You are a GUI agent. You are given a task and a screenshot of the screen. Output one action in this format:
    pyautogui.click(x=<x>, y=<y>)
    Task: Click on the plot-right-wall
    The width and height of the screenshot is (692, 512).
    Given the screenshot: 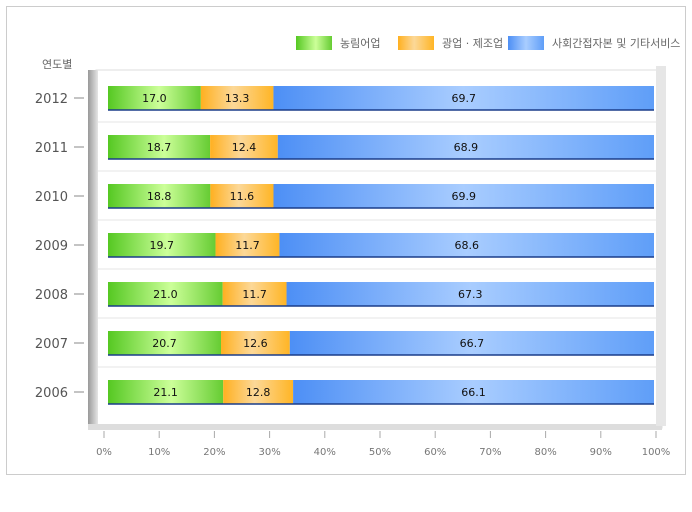 What is the action you would take?
    pyautogui.click(x=661, y=246)
    